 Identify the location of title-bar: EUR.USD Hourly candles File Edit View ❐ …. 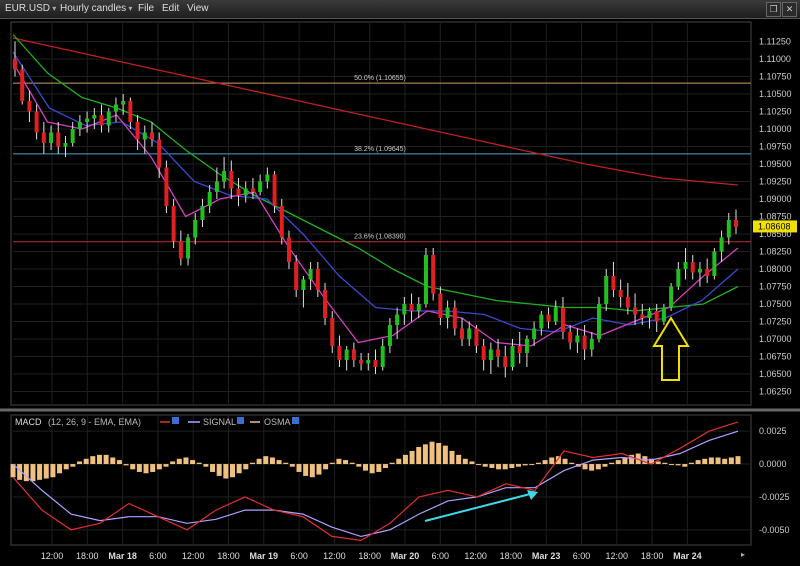
(400, 9).